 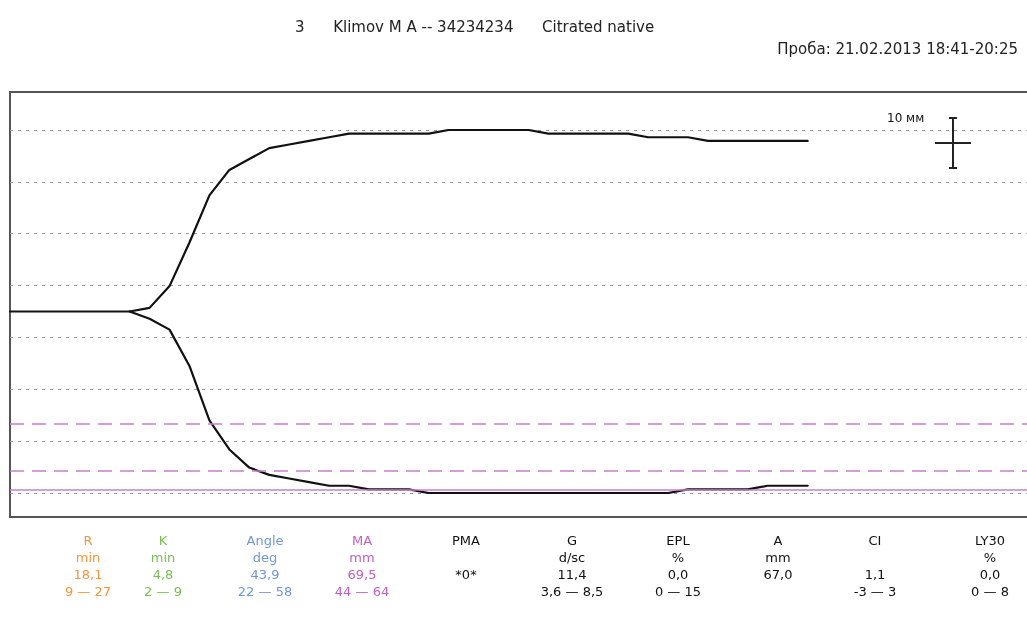 I want to click on text: R min 18,1 9 — 27, so click(x=88, y=566).